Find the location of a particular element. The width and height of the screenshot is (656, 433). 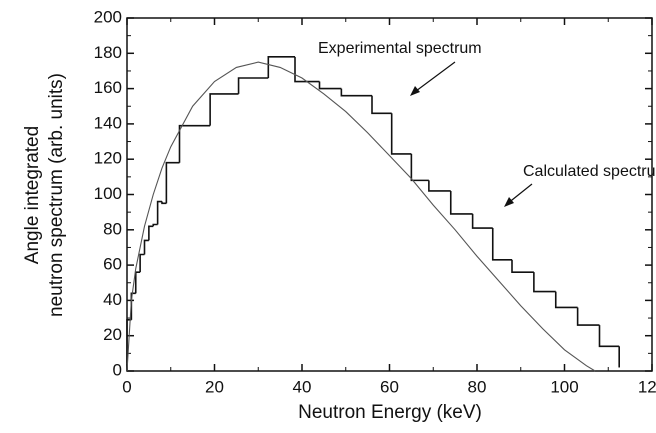

x-tick-label: 20 is located at coordinates (214, 386).